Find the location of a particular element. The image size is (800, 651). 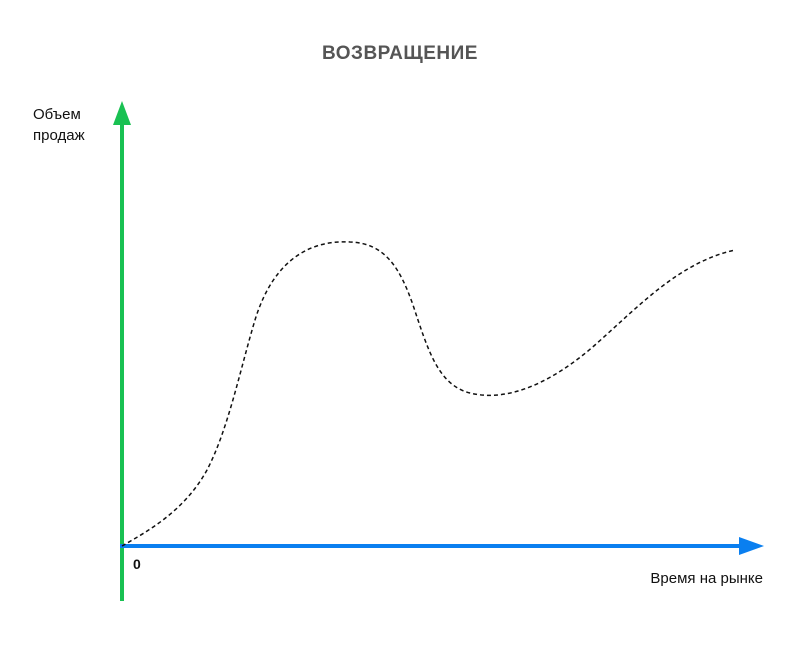

y-axis-label-line1: Объем is located at coordinates (57, 114).